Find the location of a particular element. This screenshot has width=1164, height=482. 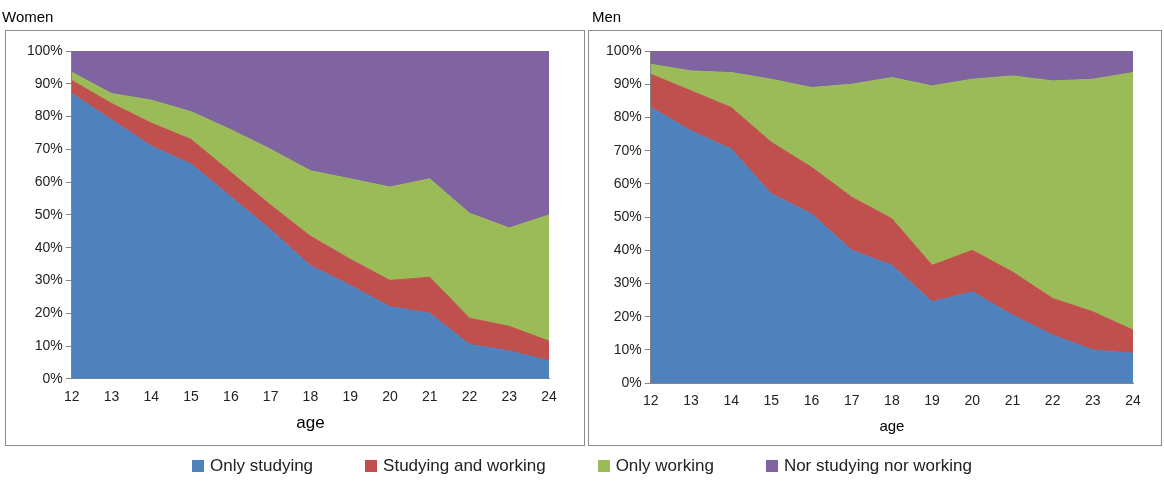

legend-label: Only studying is located at coordinates (262, 466).